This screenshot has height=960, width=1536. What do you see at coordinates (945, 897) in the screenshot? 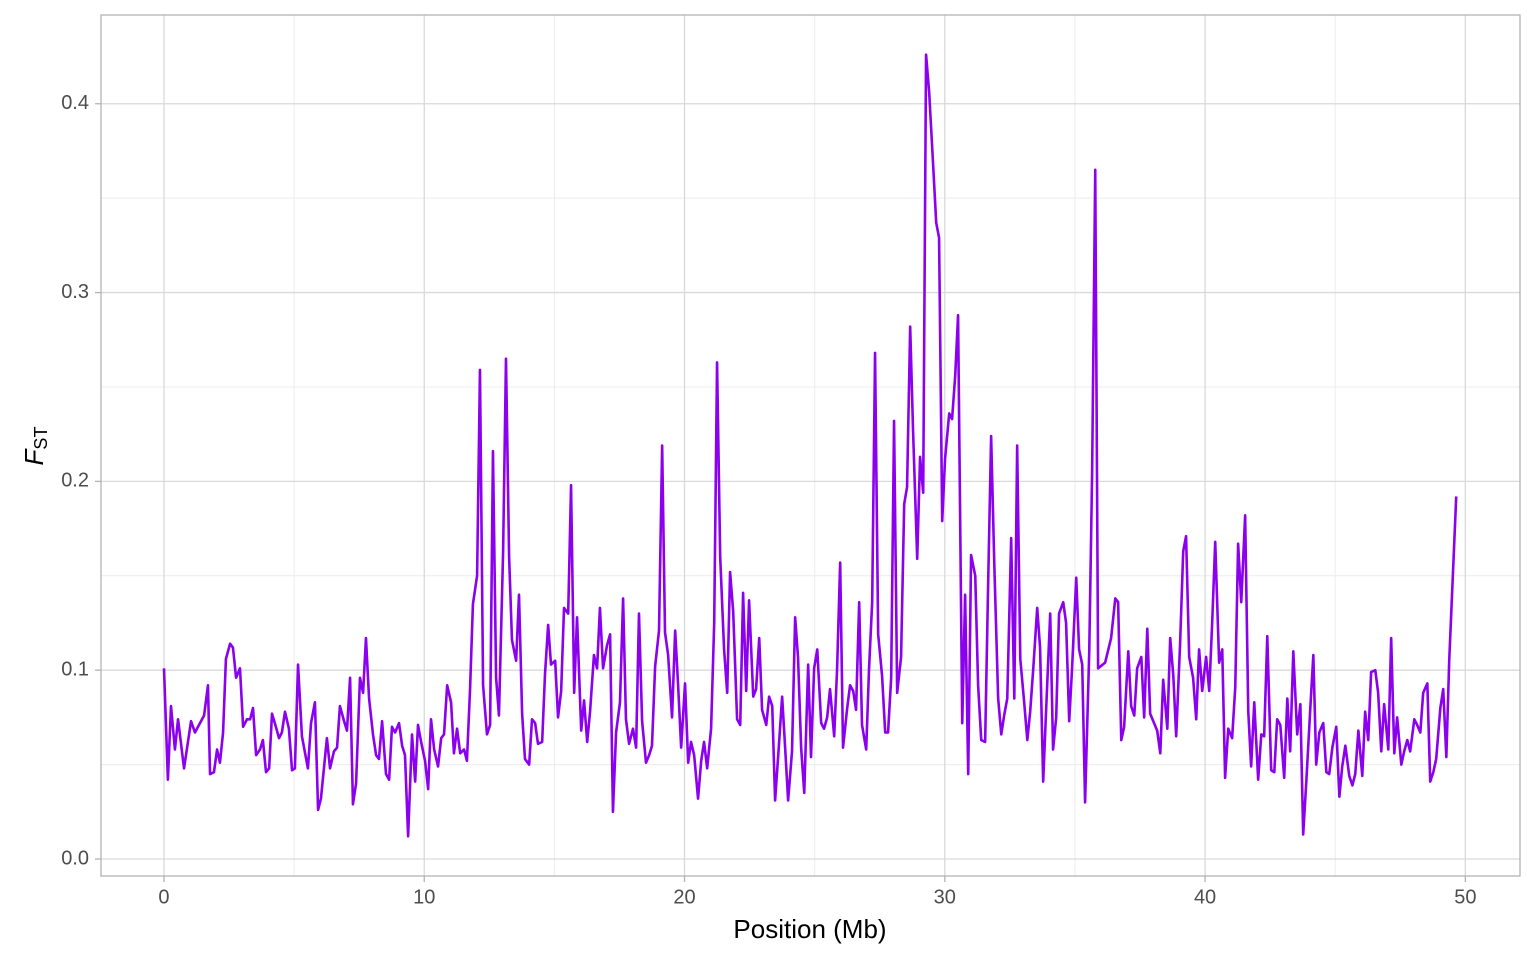
I see `x-tick-label: 30` at bounding box center [945, 897].